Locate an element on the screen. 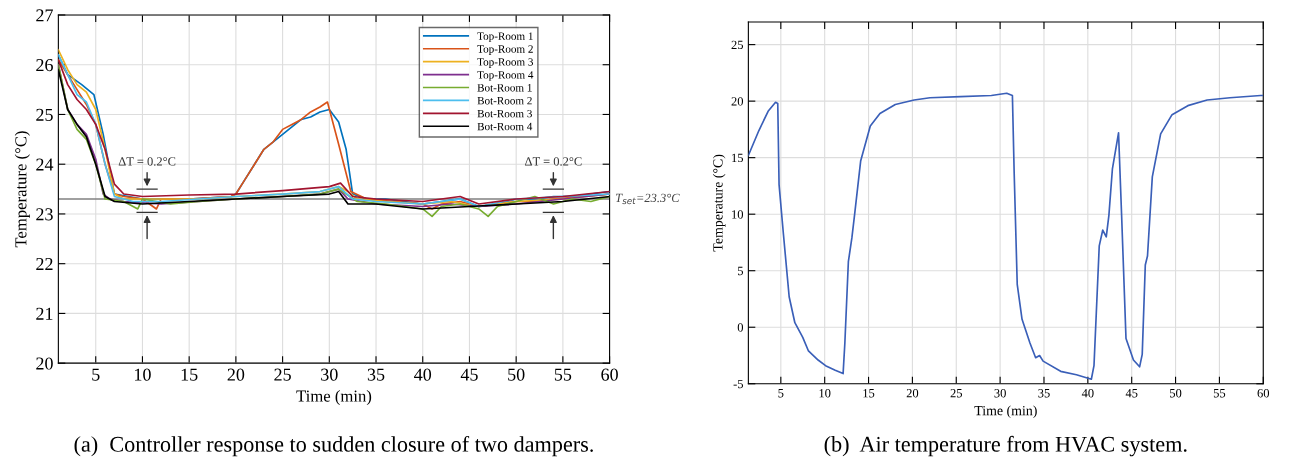 The width and height of the screenshot is (1297, 468). y-tick-label: 26 is located at coordinates (44, 65).